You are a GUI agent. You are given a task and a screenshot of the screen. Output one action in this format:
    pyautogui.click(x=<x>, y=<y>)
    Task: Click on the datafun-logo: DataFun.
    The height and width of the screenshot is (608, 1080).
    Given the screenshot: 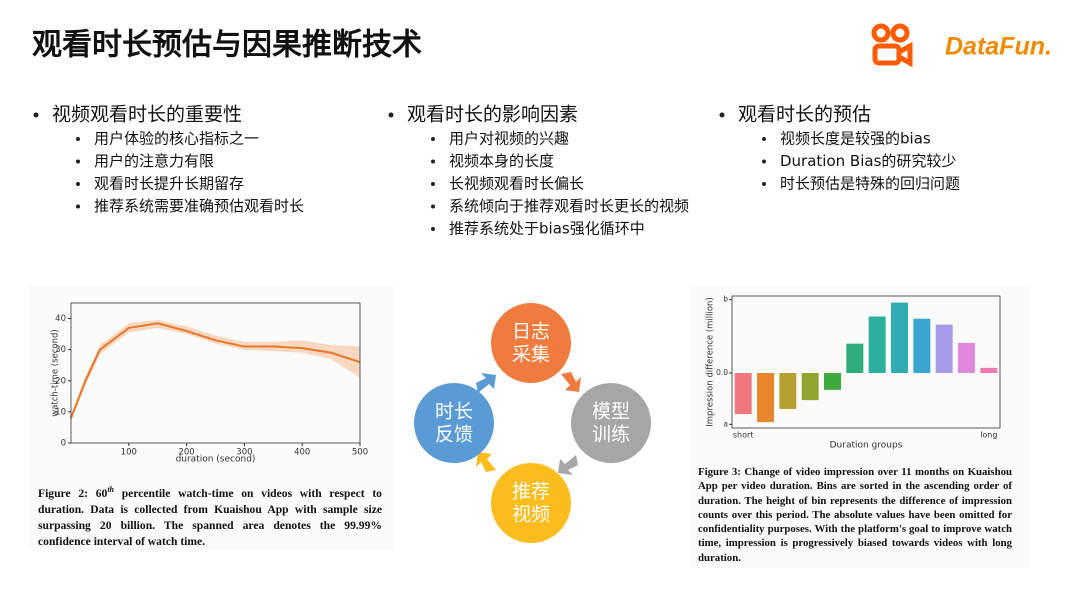 What is the action you would take?
    pyautogui.click(x=998, y=47)
    